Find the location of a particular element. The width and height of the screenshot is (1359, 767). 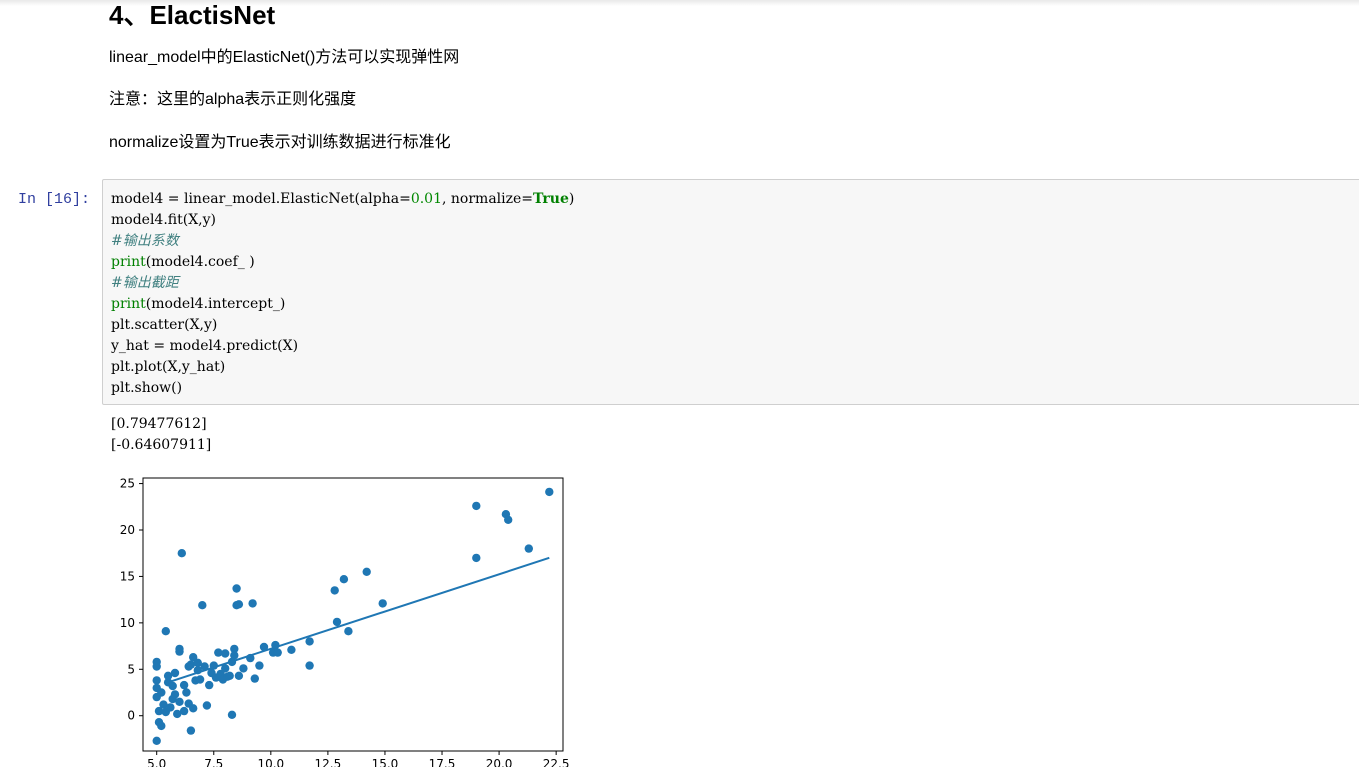

y-tick-label: 20 is located at coordinates (127, 530).